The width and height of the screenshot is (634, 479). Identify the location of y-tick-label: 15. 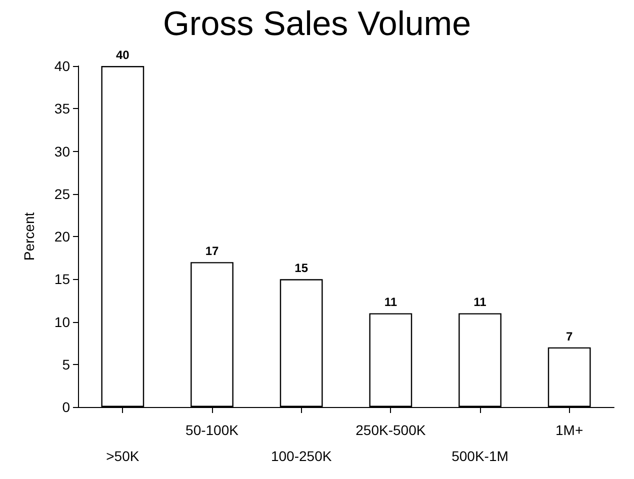
(62, 279).